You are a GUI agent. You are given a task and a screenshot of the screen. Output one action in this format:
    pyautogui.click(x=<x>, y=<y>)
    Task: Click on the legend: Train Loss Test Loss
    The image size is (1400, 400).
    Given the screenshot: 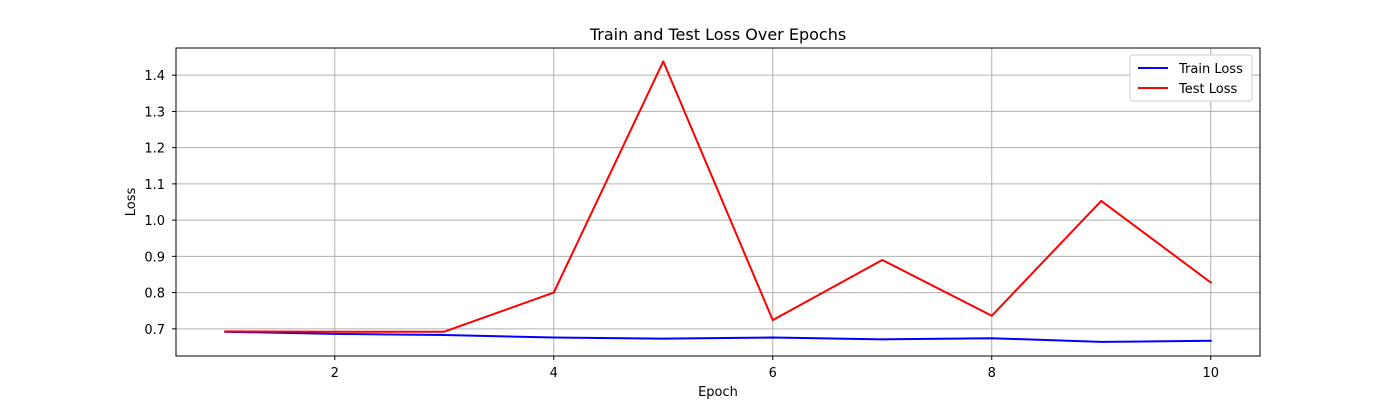 What is the action you would take?
    pyautogui.click(x=1191, y=78)
    